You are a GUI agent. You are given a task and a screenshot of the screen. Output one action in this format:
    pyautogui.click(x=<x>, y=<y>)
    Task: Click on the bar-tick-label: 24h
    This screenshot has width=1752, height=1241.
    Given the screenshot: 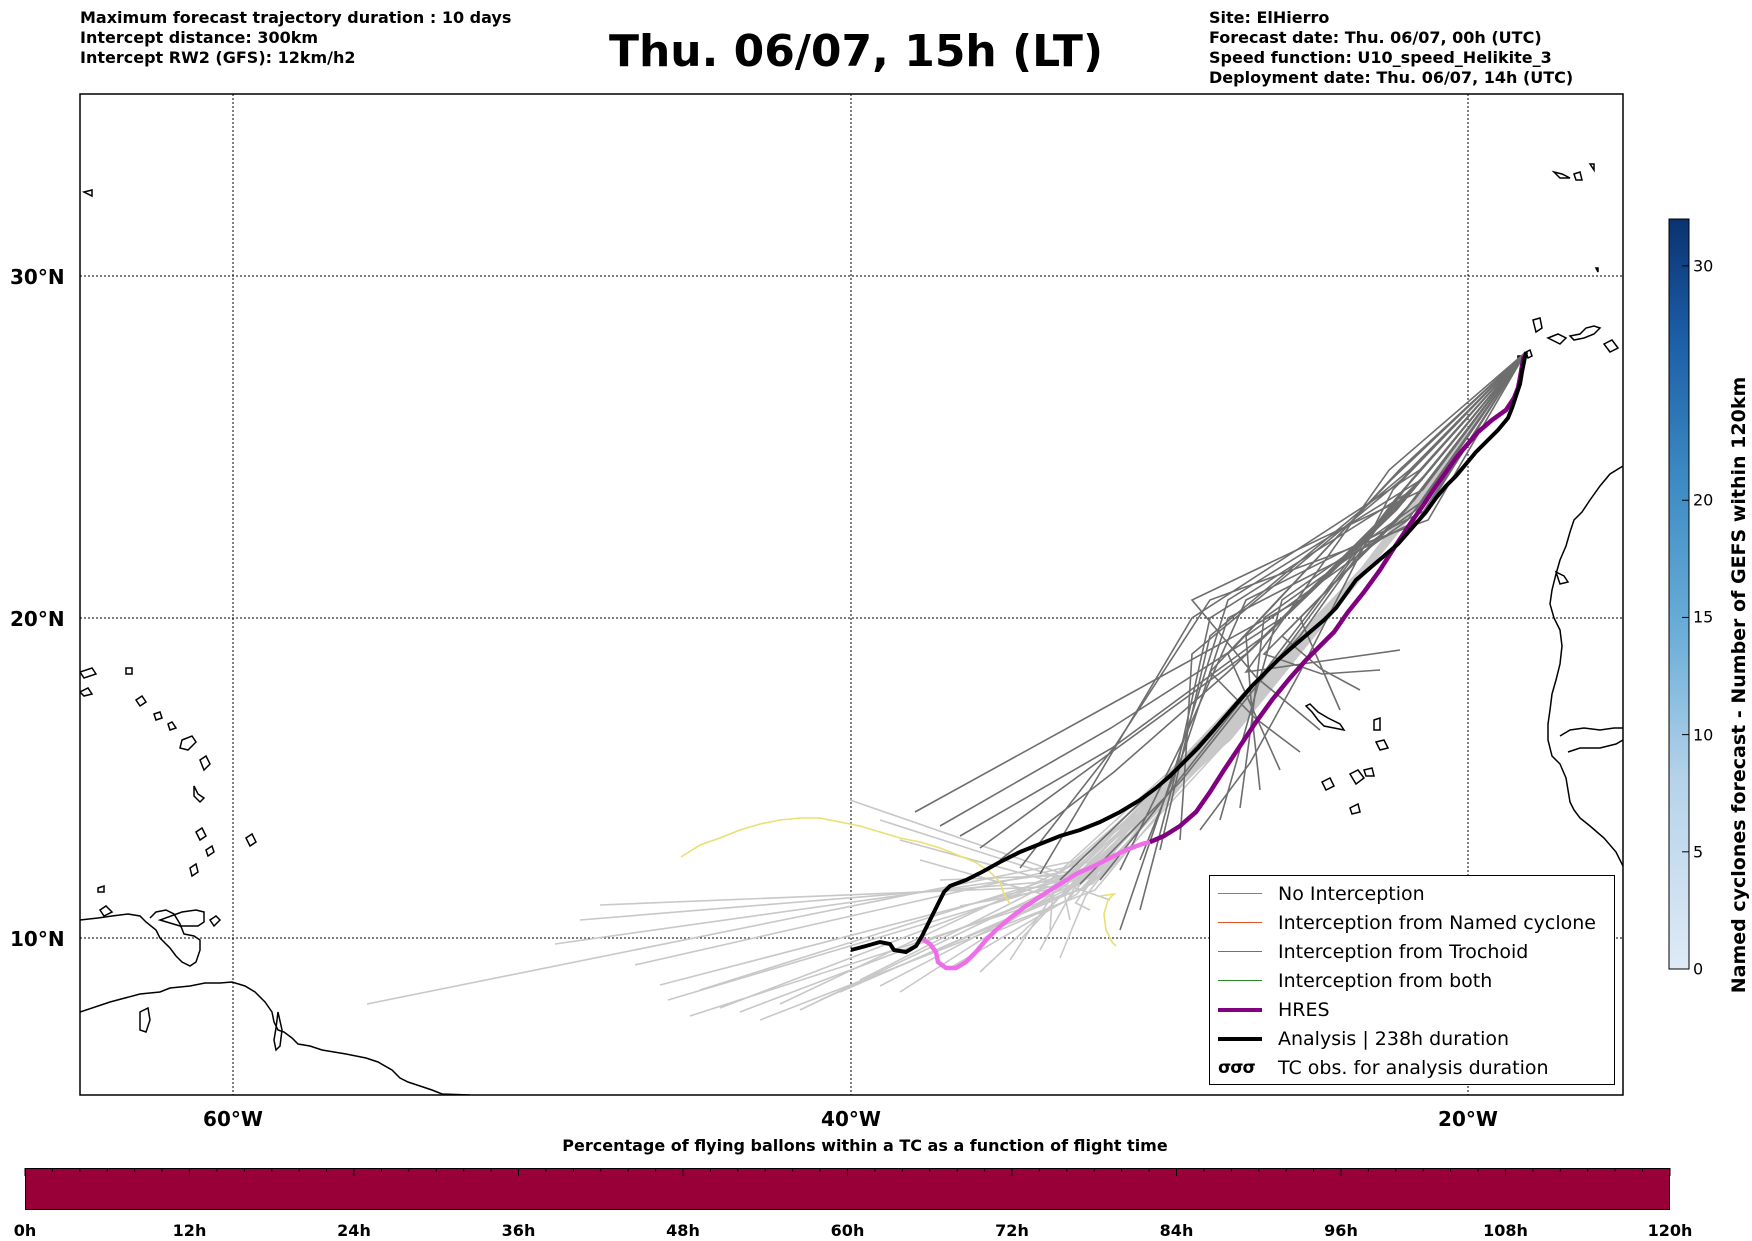 What is the action you would take?
    pyautogui.click(x=354, y=1230)
    